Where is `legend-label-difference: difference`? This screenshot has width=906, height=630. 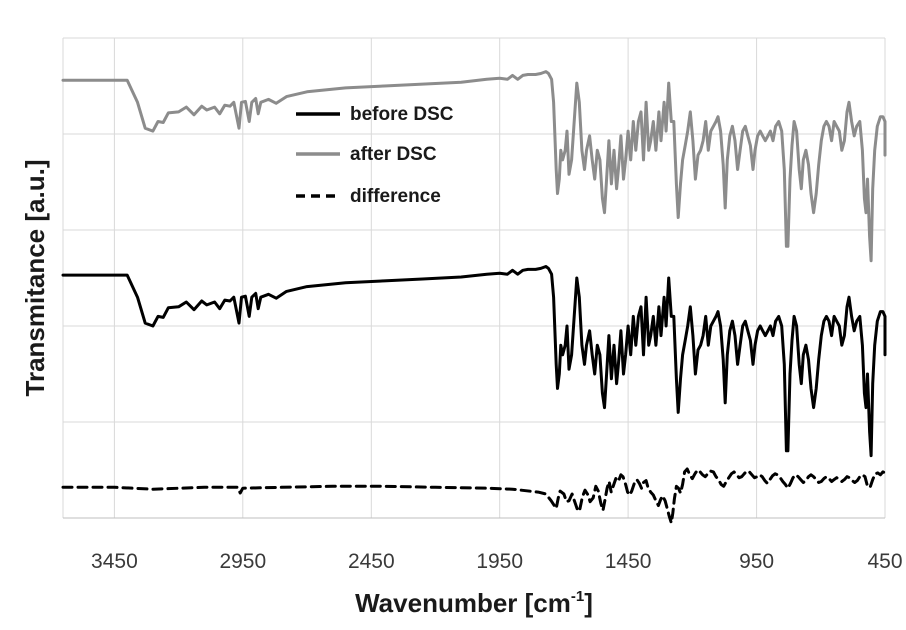
legend-label-difference: difference is located at coordinates (395, 196).